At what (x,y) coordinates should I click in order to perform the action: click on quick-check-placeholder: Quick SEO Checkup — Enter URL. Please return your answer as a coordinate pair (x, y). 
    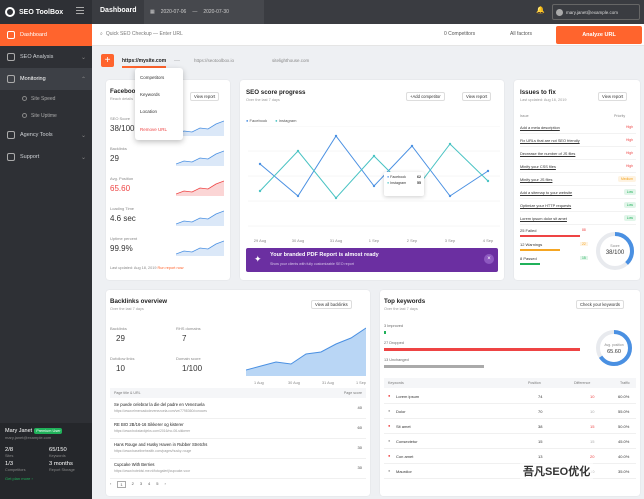
    Looking at the image, I should click on (144, 34).